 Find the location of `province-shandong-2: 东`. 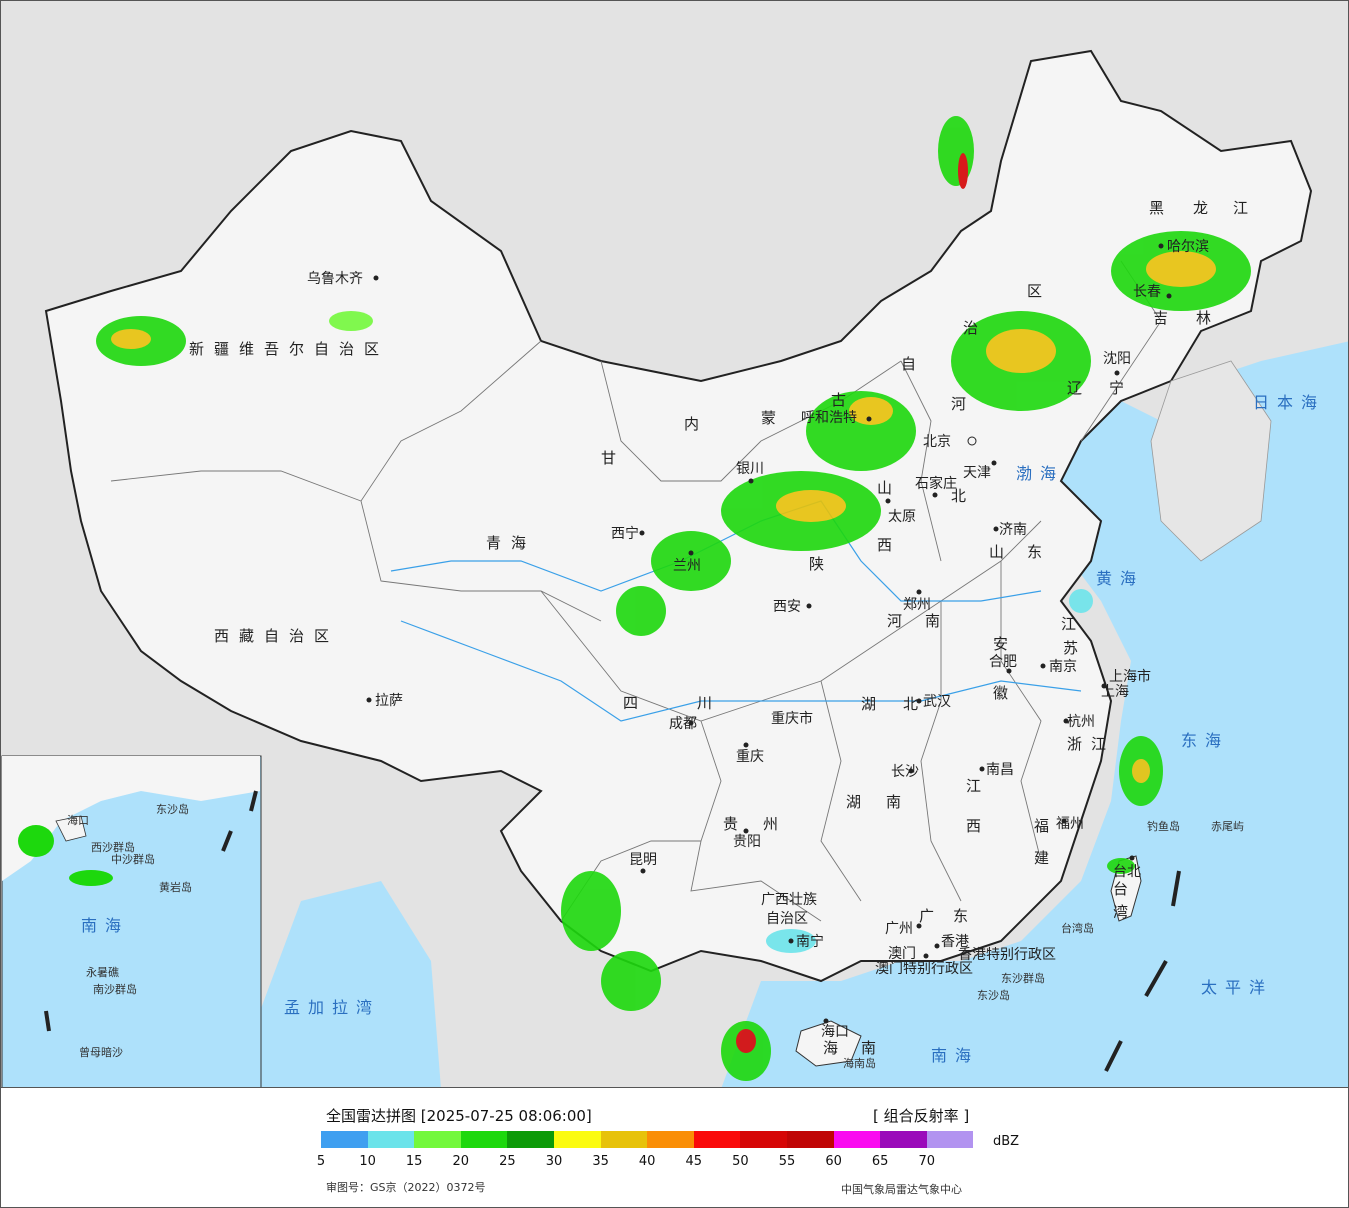

province-shandong-2: 东 is located at coordinates (1039, 552).